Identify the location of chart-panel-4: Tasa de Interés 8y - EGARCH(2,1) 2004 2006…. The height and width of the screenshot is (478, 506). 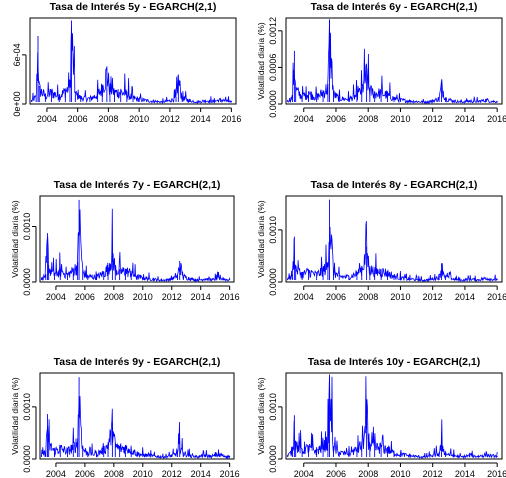
(381, 240).